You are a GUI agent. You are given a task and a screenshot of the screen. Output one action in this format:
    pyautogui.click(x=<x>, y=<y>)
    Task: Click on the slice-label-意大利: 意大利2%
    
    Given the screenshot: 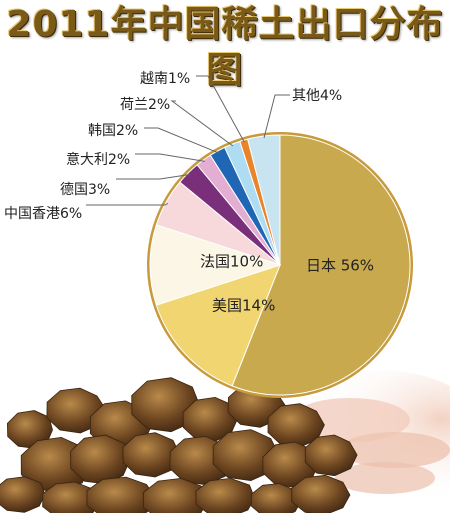 What is the action you would take?
    pyautogui.click(x=98, y=159)
    